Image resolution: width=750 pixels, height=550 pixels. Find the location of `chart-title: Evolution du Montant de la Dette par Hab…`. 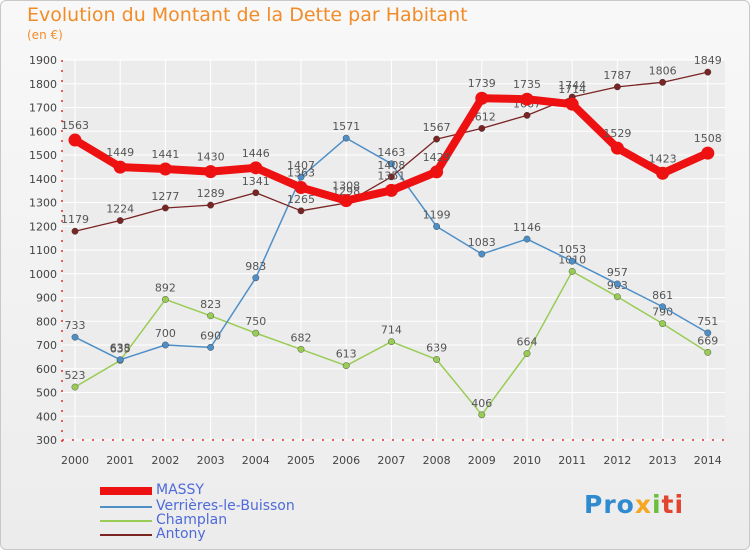

chart-title: Evolution du Montant de la Dette par Hab… is located at coordinates (247, 15).